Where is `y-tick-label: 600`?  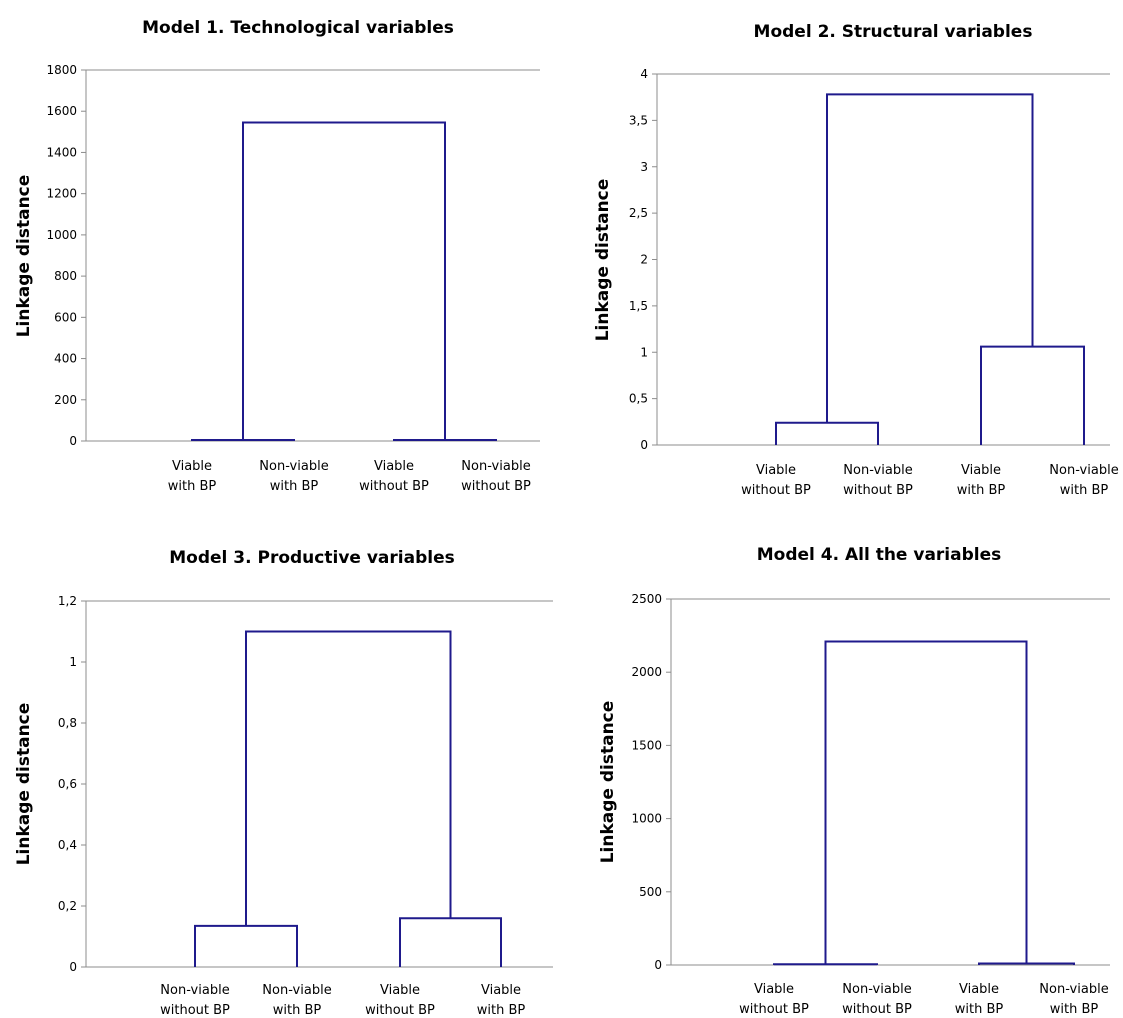 y-tick-label: 600 is located at coordinates (65, 317).